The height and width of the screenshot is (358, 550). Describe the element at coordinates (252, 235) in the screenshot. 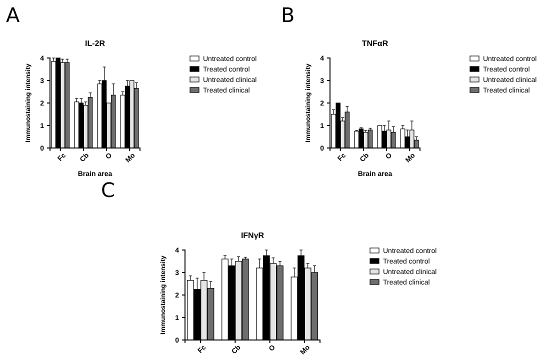

I see `chart-title: IFNγR` at that location.